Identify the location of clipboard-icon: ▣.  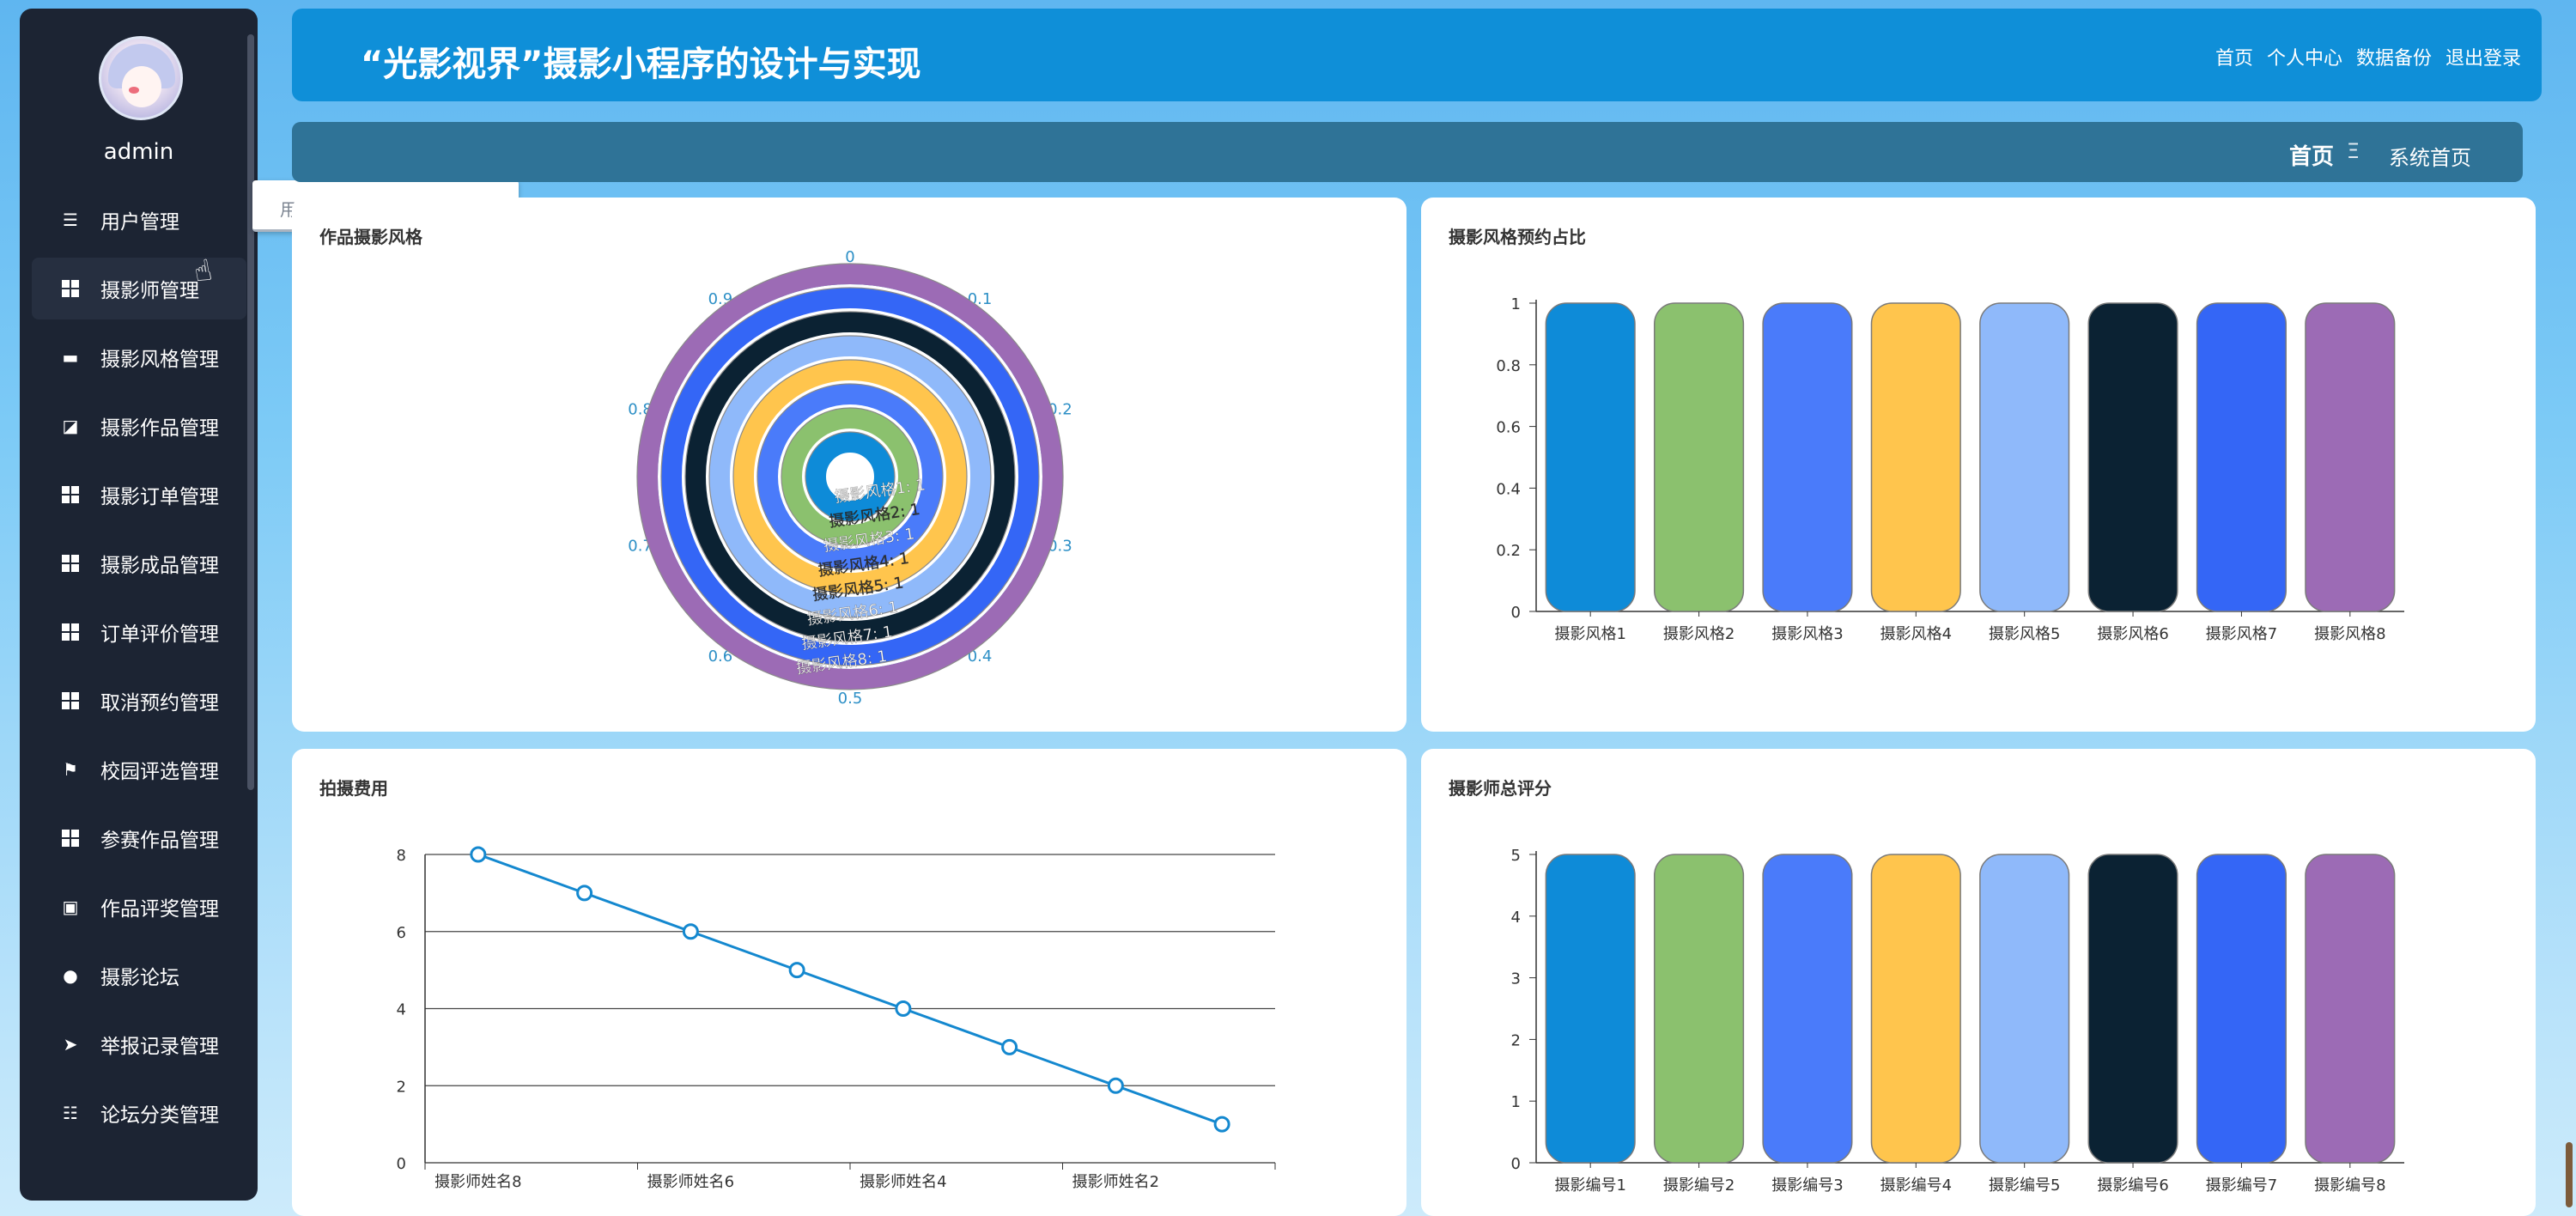
(70, 907).